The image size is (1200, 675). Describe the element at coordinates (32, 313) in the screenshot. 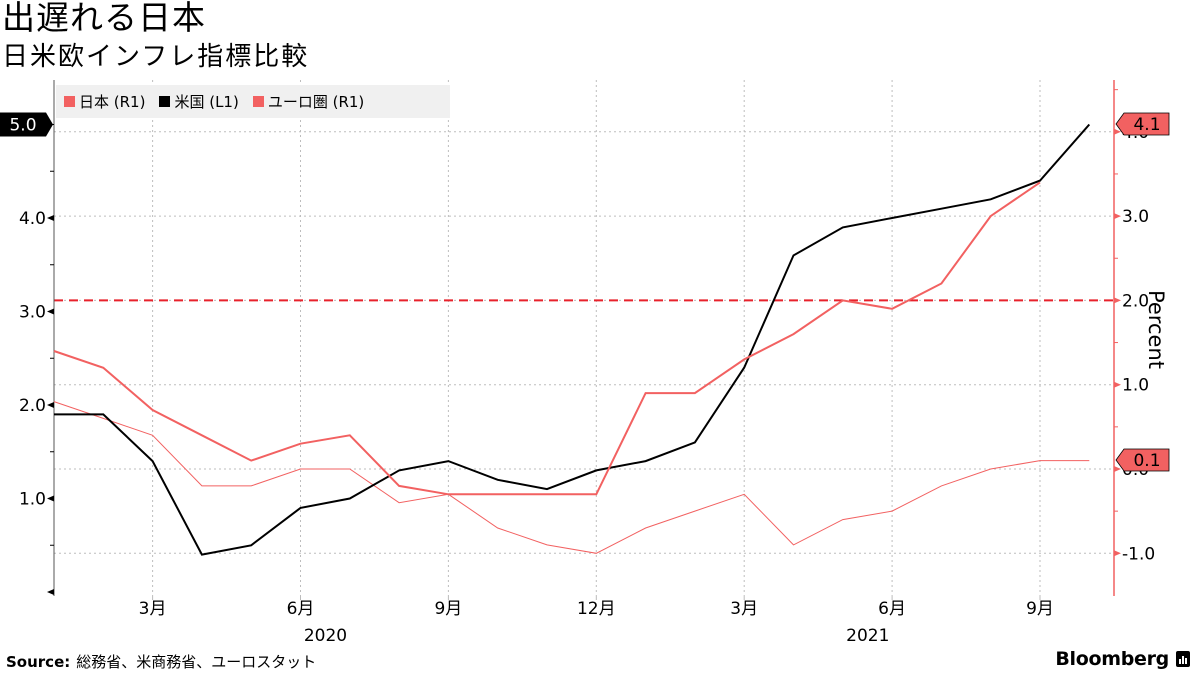

I see `left-tick-label: 3.0` at that location.